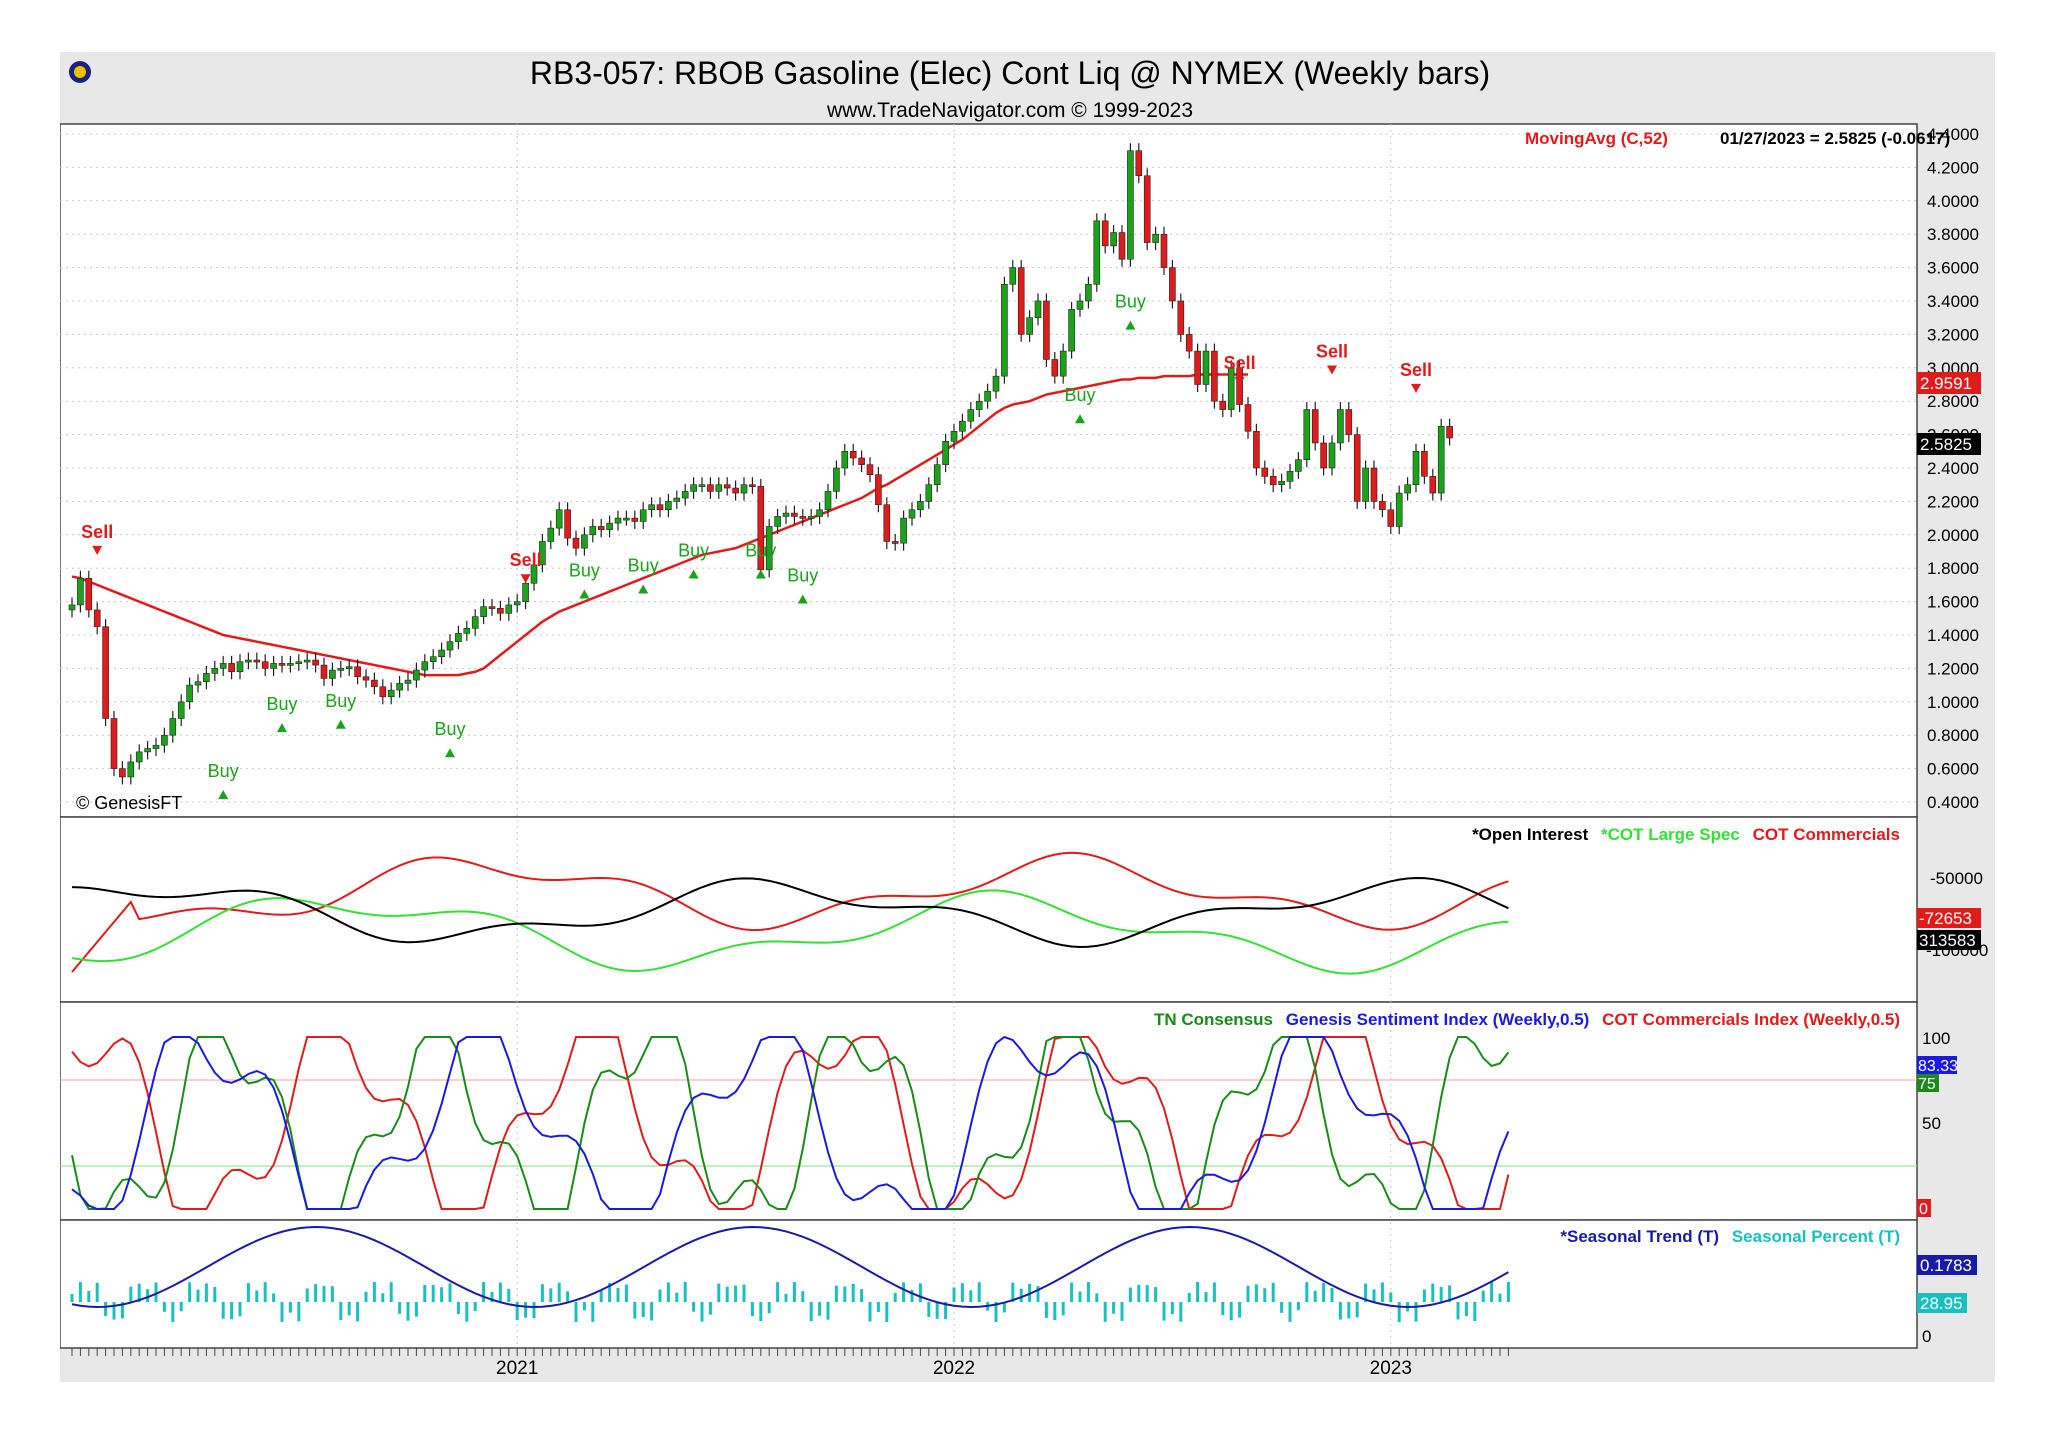  I want to click on seasonal-group, so click(790, 1274).